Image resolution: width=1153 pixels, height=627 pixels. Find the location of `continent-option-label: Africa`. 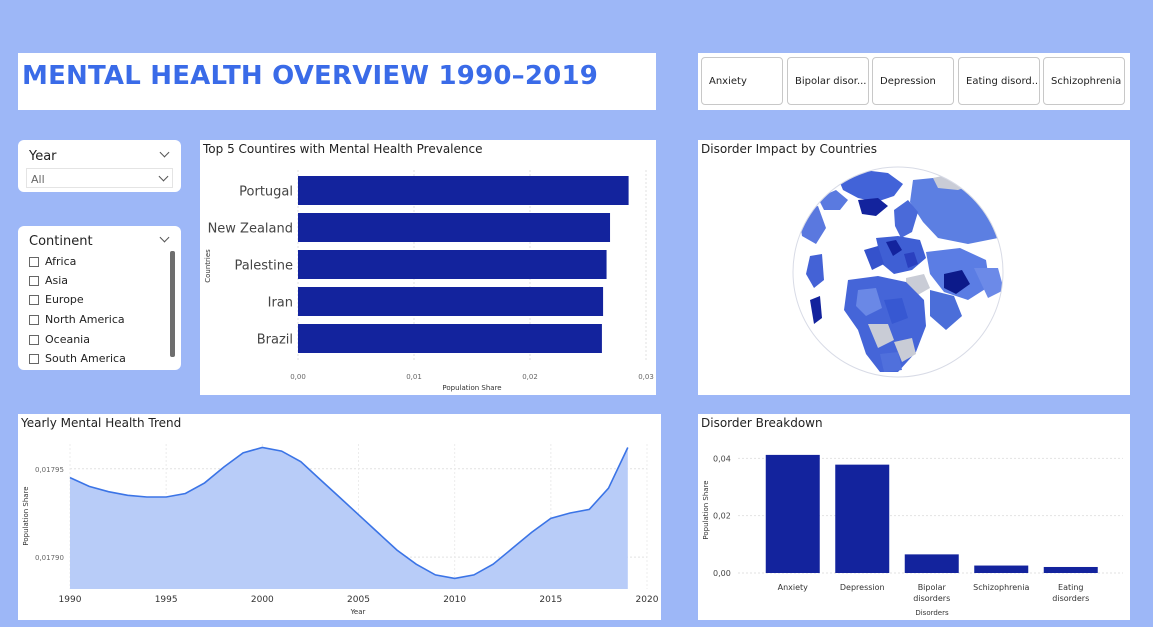

continent-option-label: Africa is located at coordinates (61, 261).